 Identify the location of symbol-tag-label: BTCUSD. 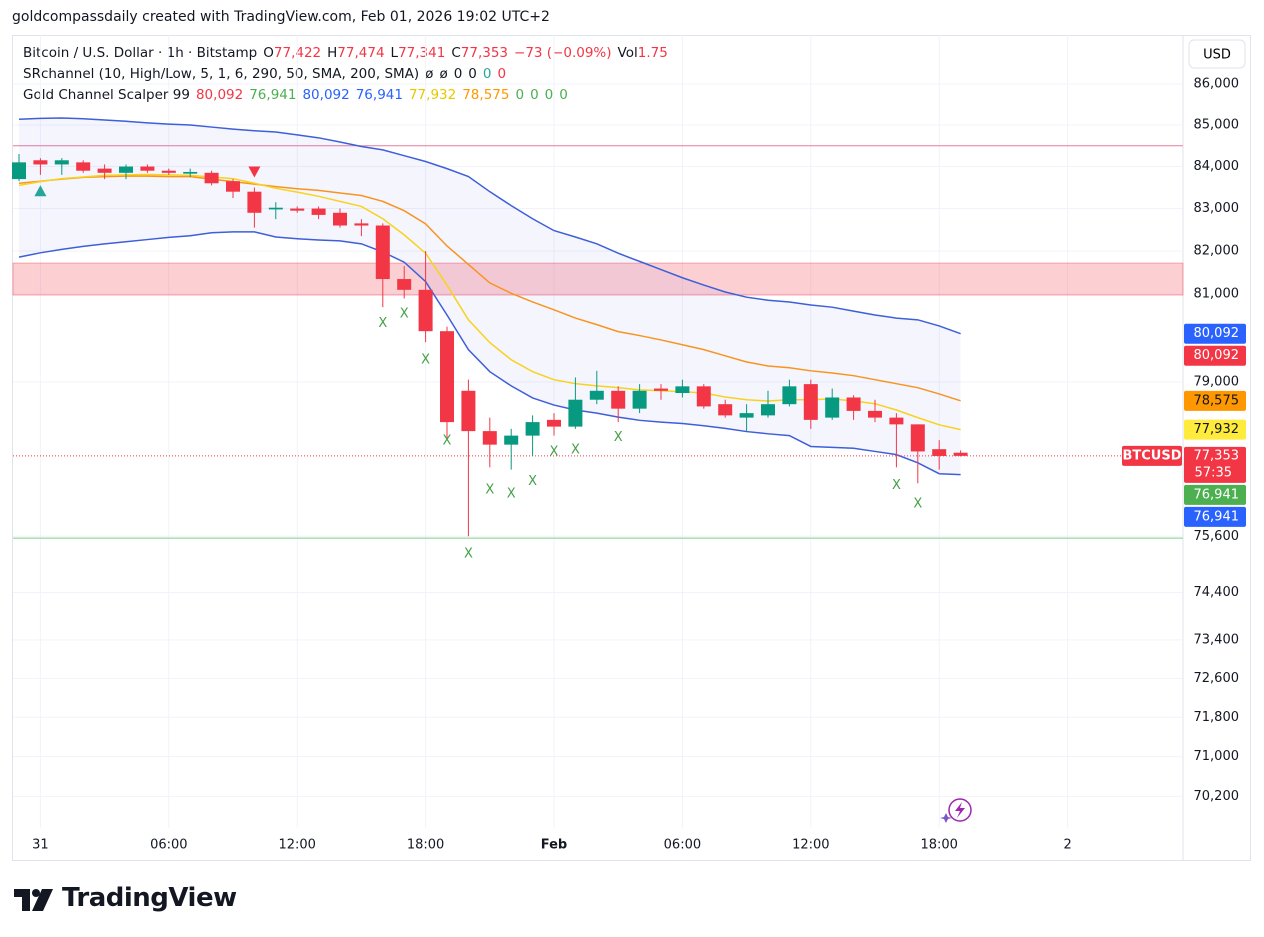
(1151, 455).